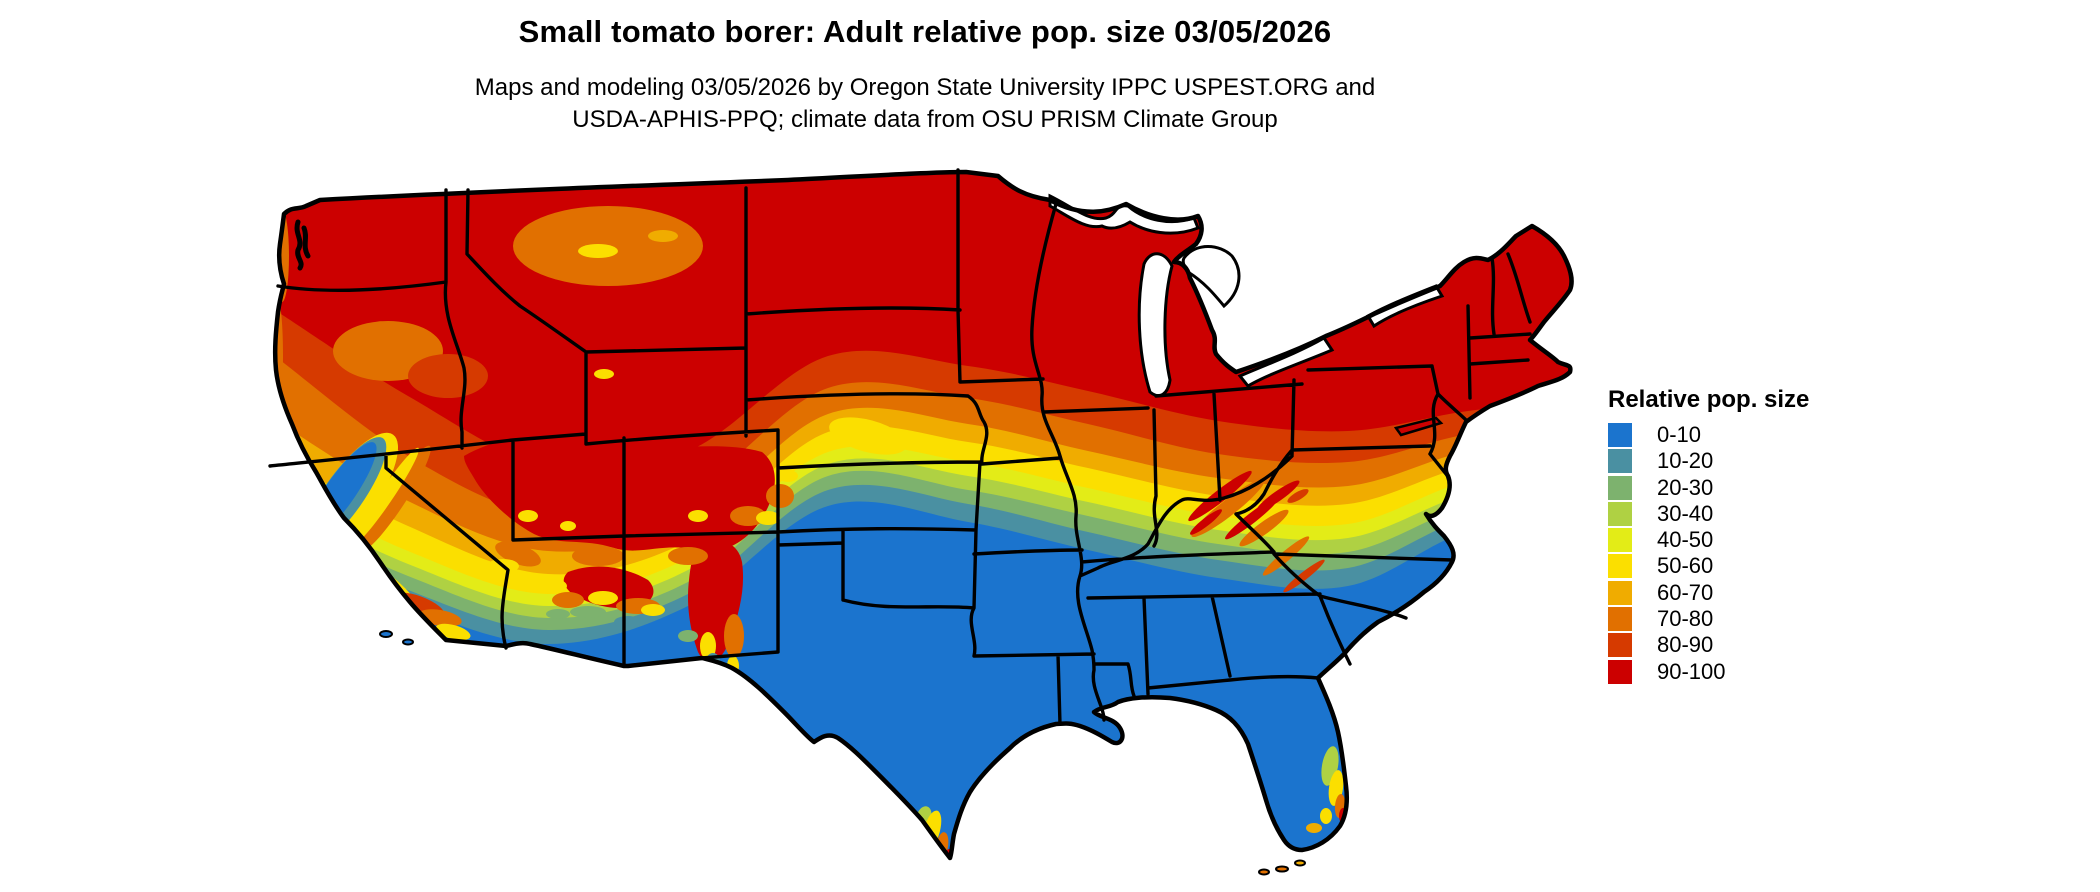 The image size is (2100, 892). Describe the element at coordinates (1679, 434) in the screenshot. I see `legend-label: 0-10` at that location.